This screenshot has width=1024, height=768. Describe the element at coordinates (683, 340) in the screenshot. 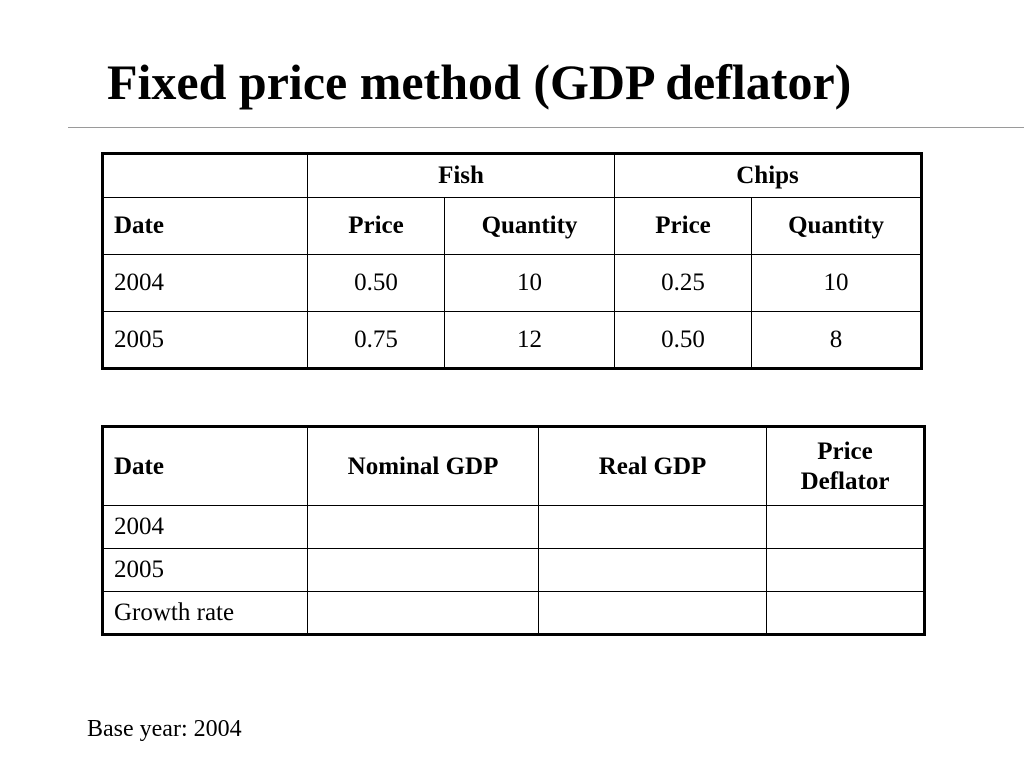

I see `chips-price-cell: 0.50` at that location.